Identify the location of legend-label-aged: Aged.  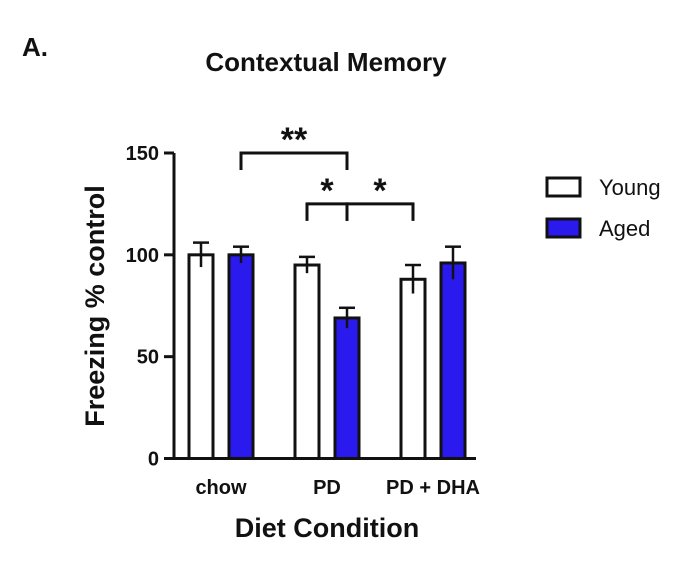
(624, 228).